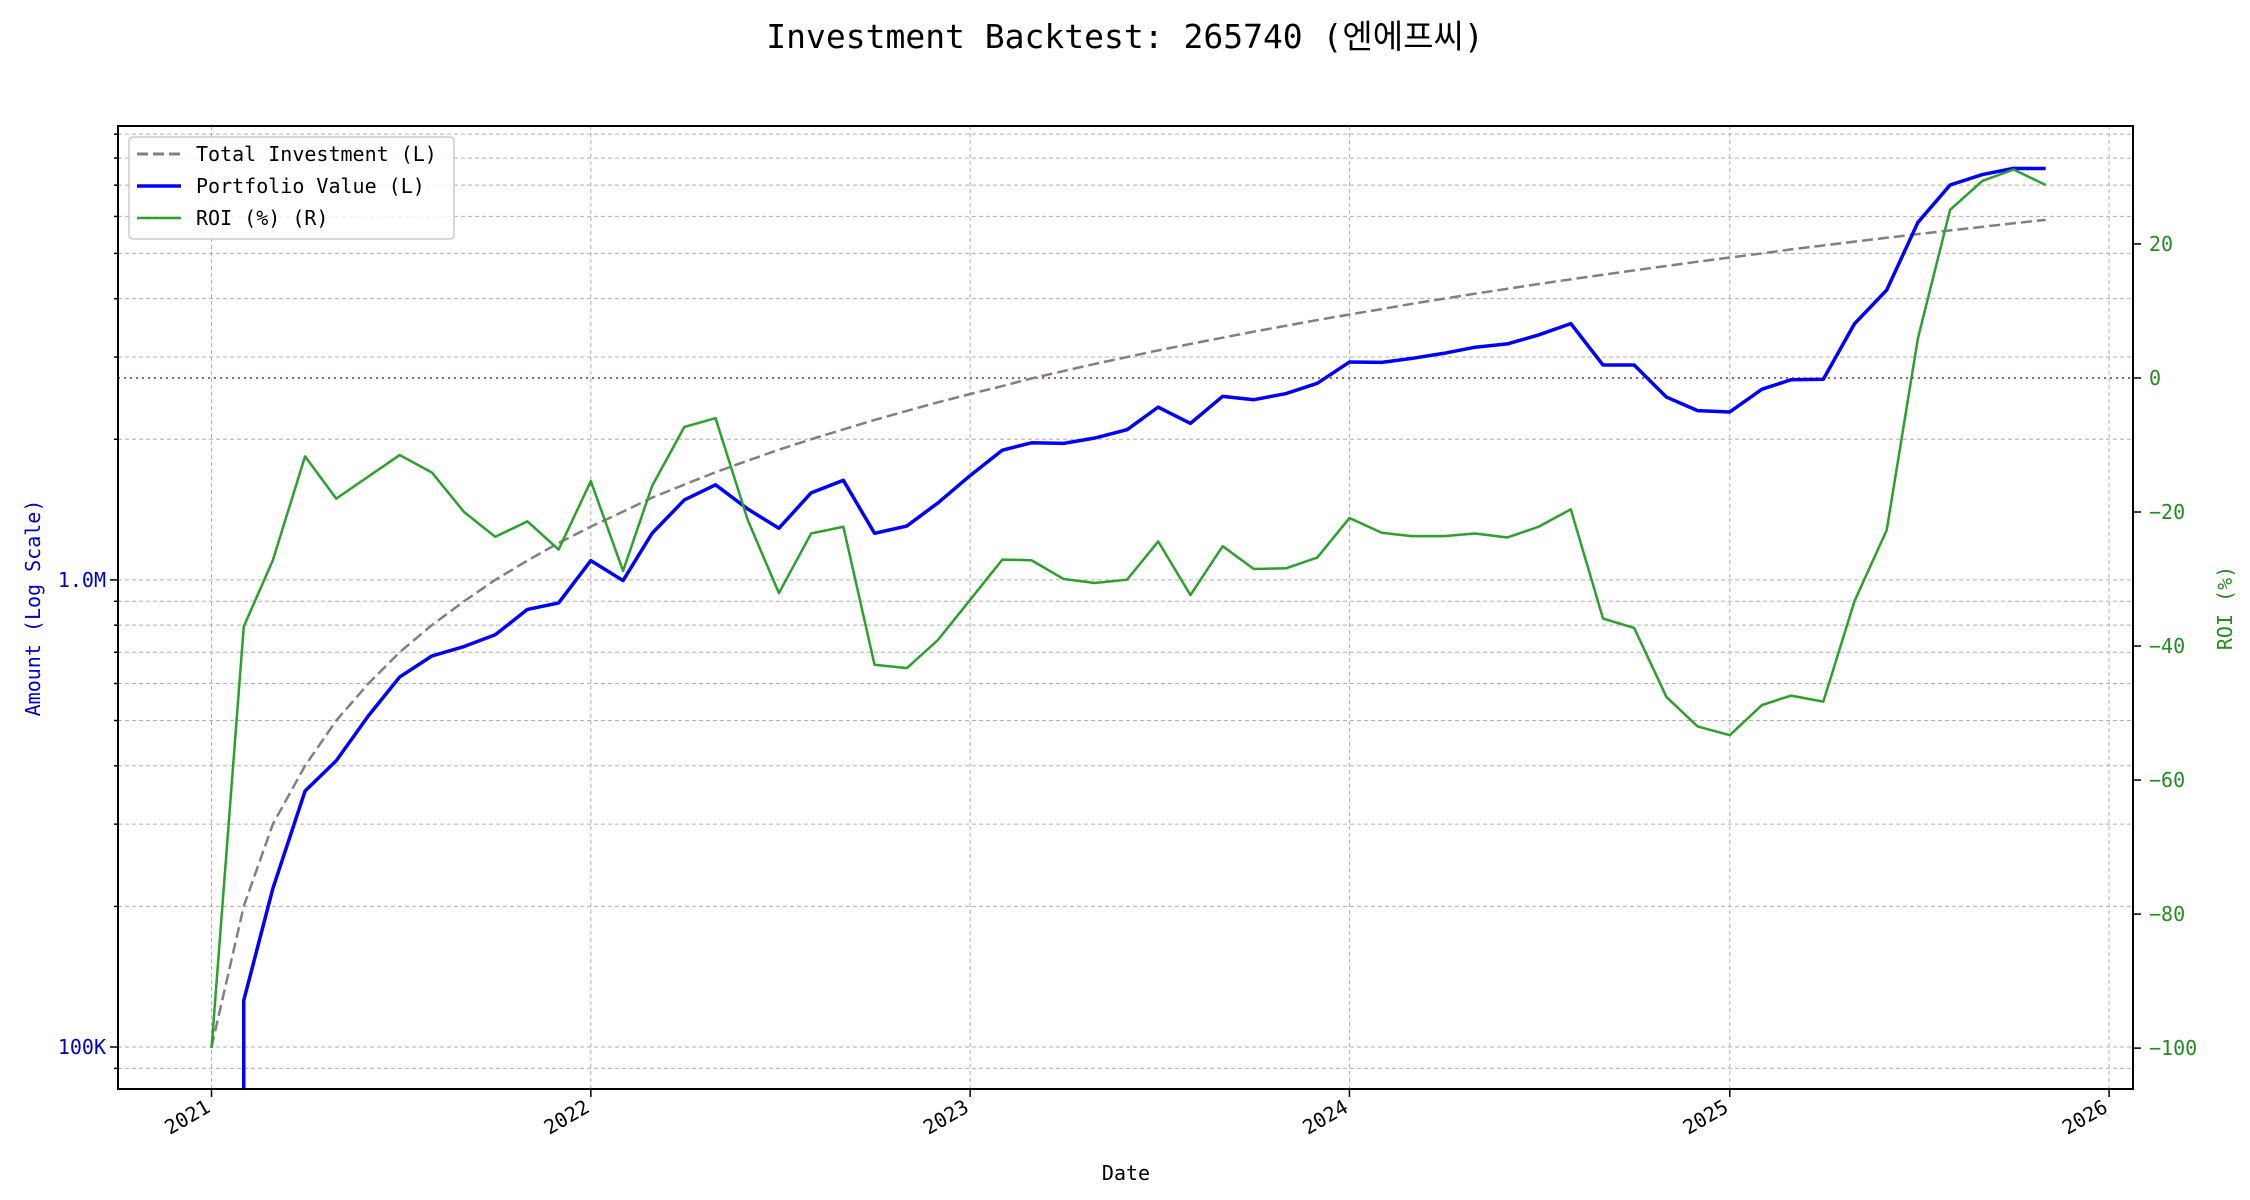 Image resolution: width=2250 pixels, height=1200 pixels. I want to click on right-axis-label: ROI (%), so click(2225, 608).